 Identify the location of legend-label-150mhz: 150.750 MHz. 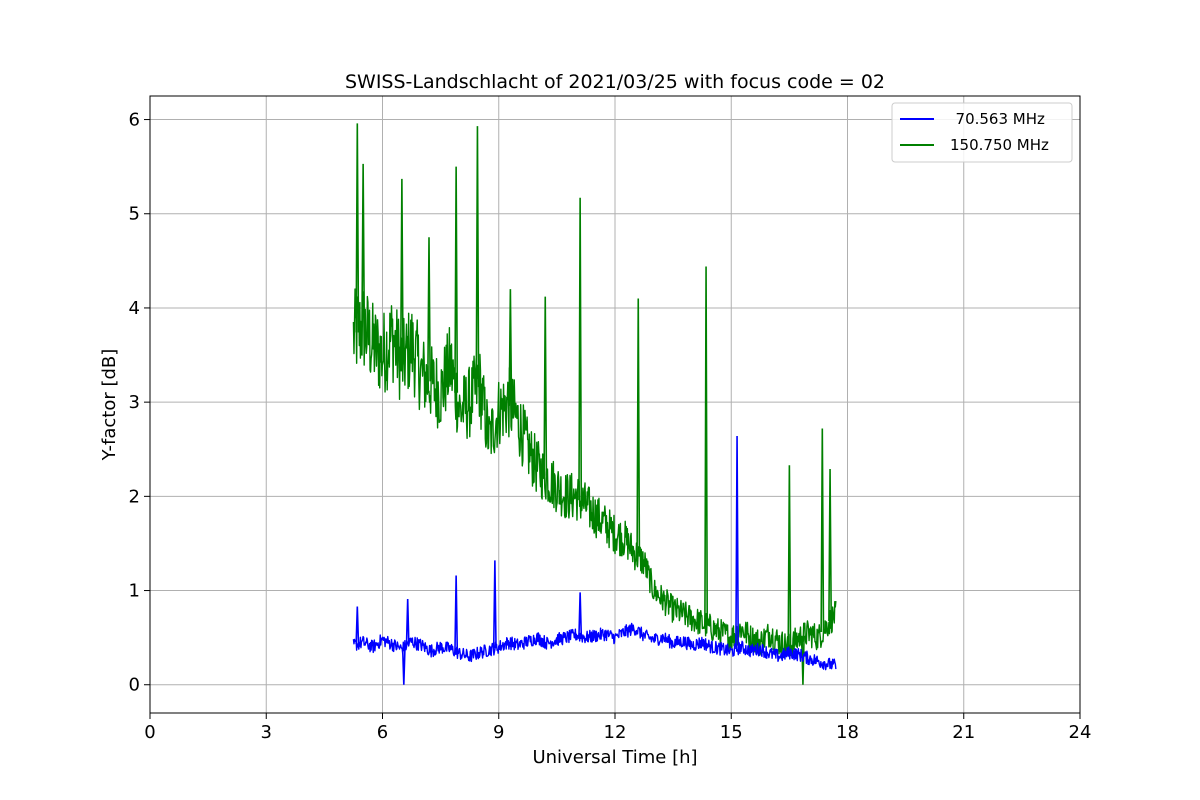
(999, 145).